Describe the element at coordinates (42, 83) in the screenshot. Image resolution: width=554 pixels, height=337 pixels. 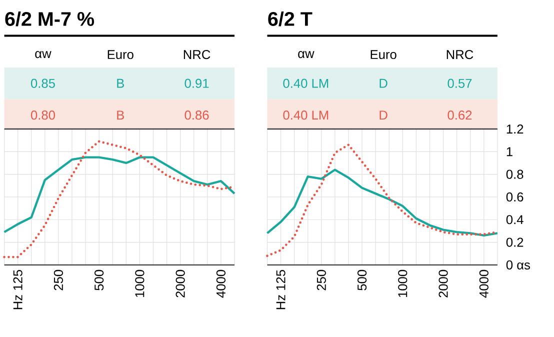
I see `text: 0.85` at that location.